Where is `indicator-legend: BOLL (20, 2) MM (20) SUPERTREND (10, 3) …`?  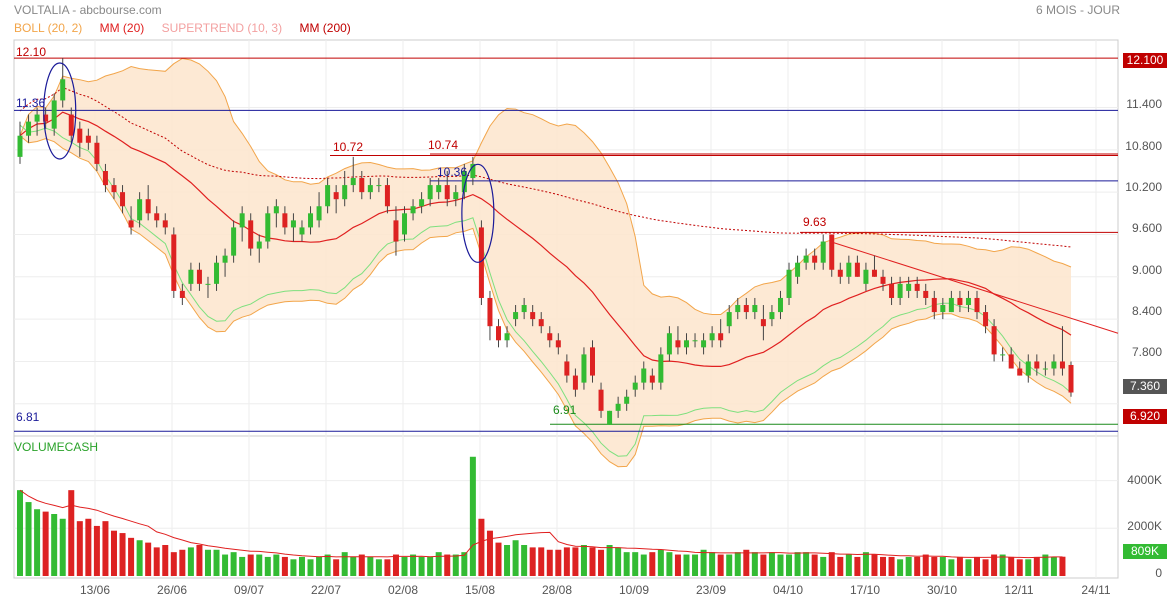 indicator-legend: BOLL (20, 2) MM (20) SUPERTREND (10, 3) … is located at coordinates (189, 28).